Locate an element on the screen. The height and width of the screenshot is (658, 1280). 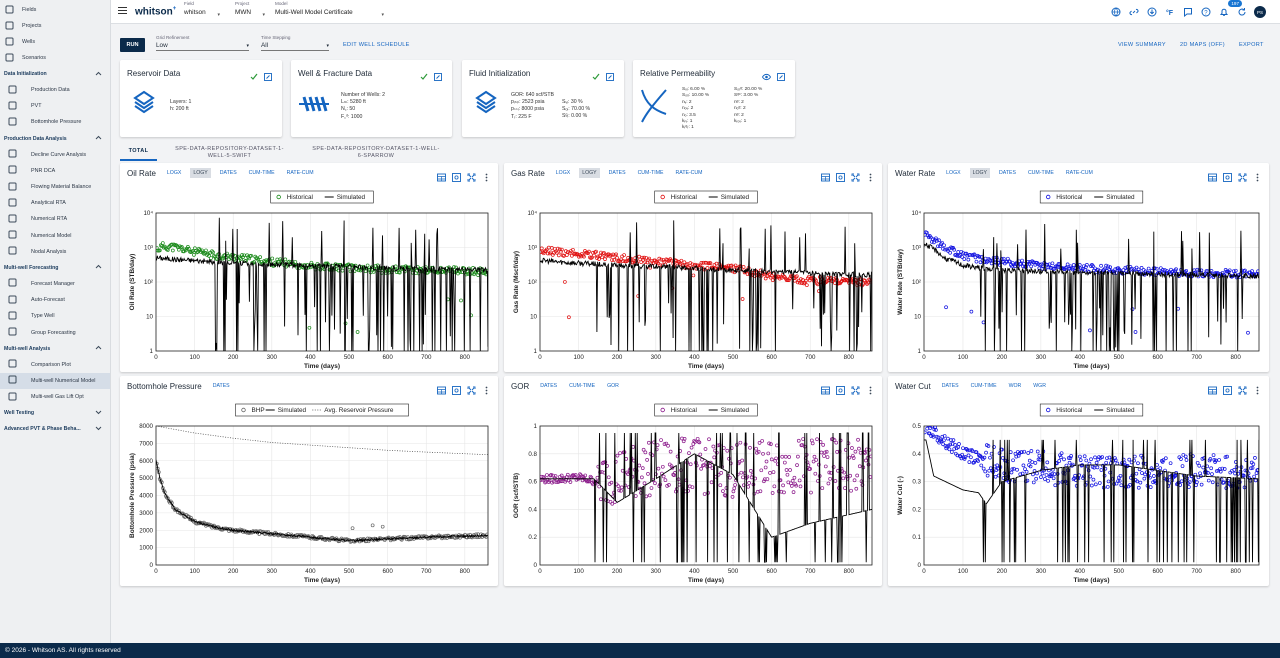
globe-icon is located at coordinates (1116, 12).